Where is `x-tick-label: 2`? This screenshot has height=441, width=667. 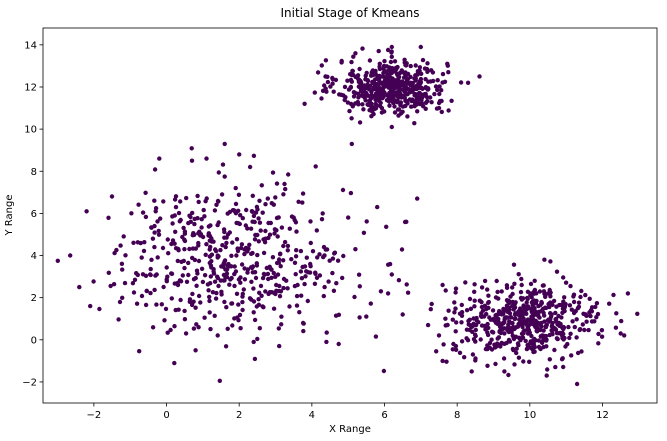
x-tick-label: 2 is located at coordinates (239, 415).